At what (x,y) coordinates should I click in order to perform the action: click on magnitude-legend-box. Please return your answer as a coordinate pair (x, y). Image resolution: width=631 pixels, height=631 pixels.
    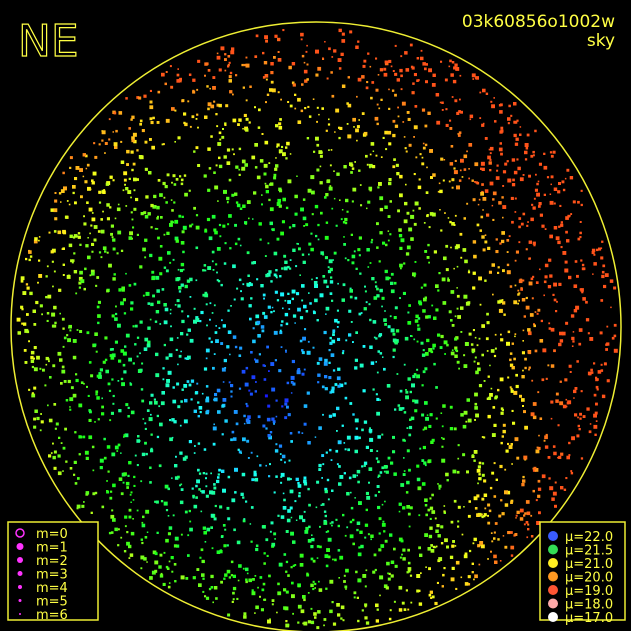
    Looking at the image, I should click on (53, 571).